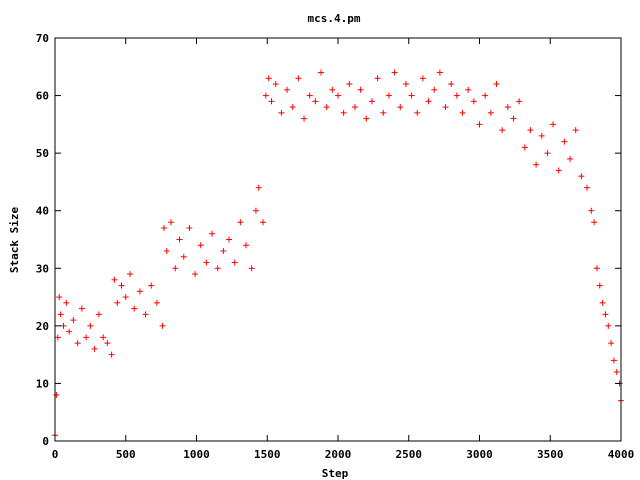 This screenshot has width=640, height=480. What do you see at coordinates (334, 18) in the screenshot?
I see `chart-title: mcs.4.pm` at bounding box center [334, 18].